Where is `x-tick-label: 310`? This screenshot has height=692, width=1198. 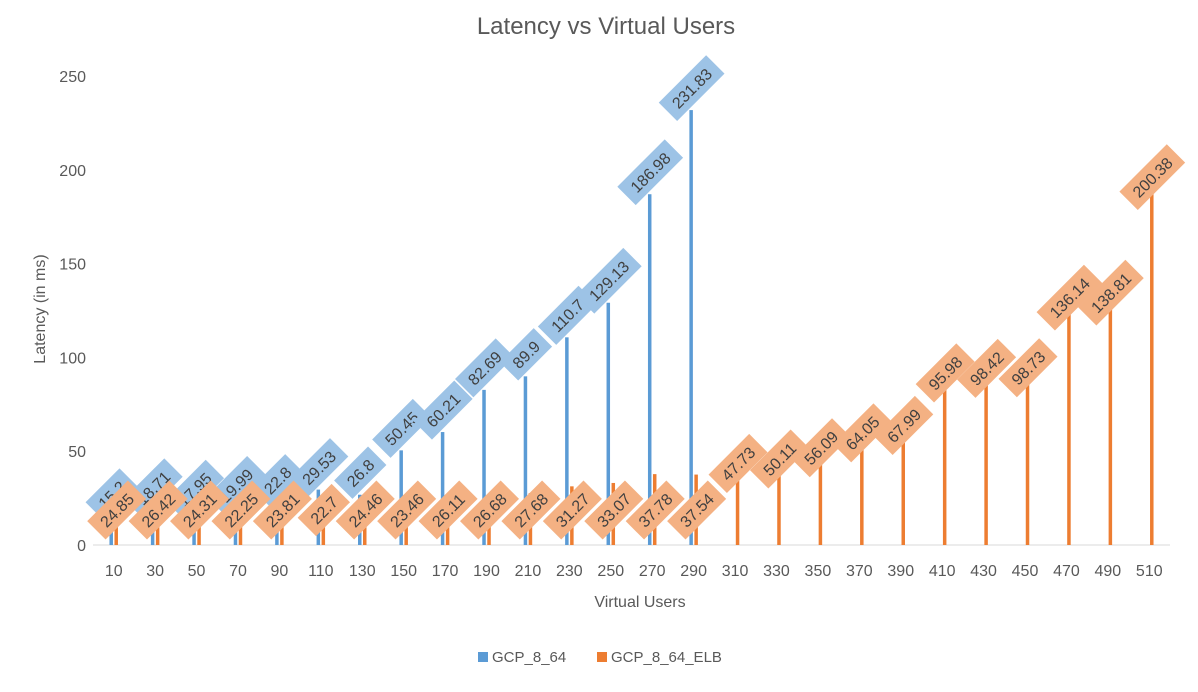 x-tick-label: 310 is located at coordinates (735, 571).